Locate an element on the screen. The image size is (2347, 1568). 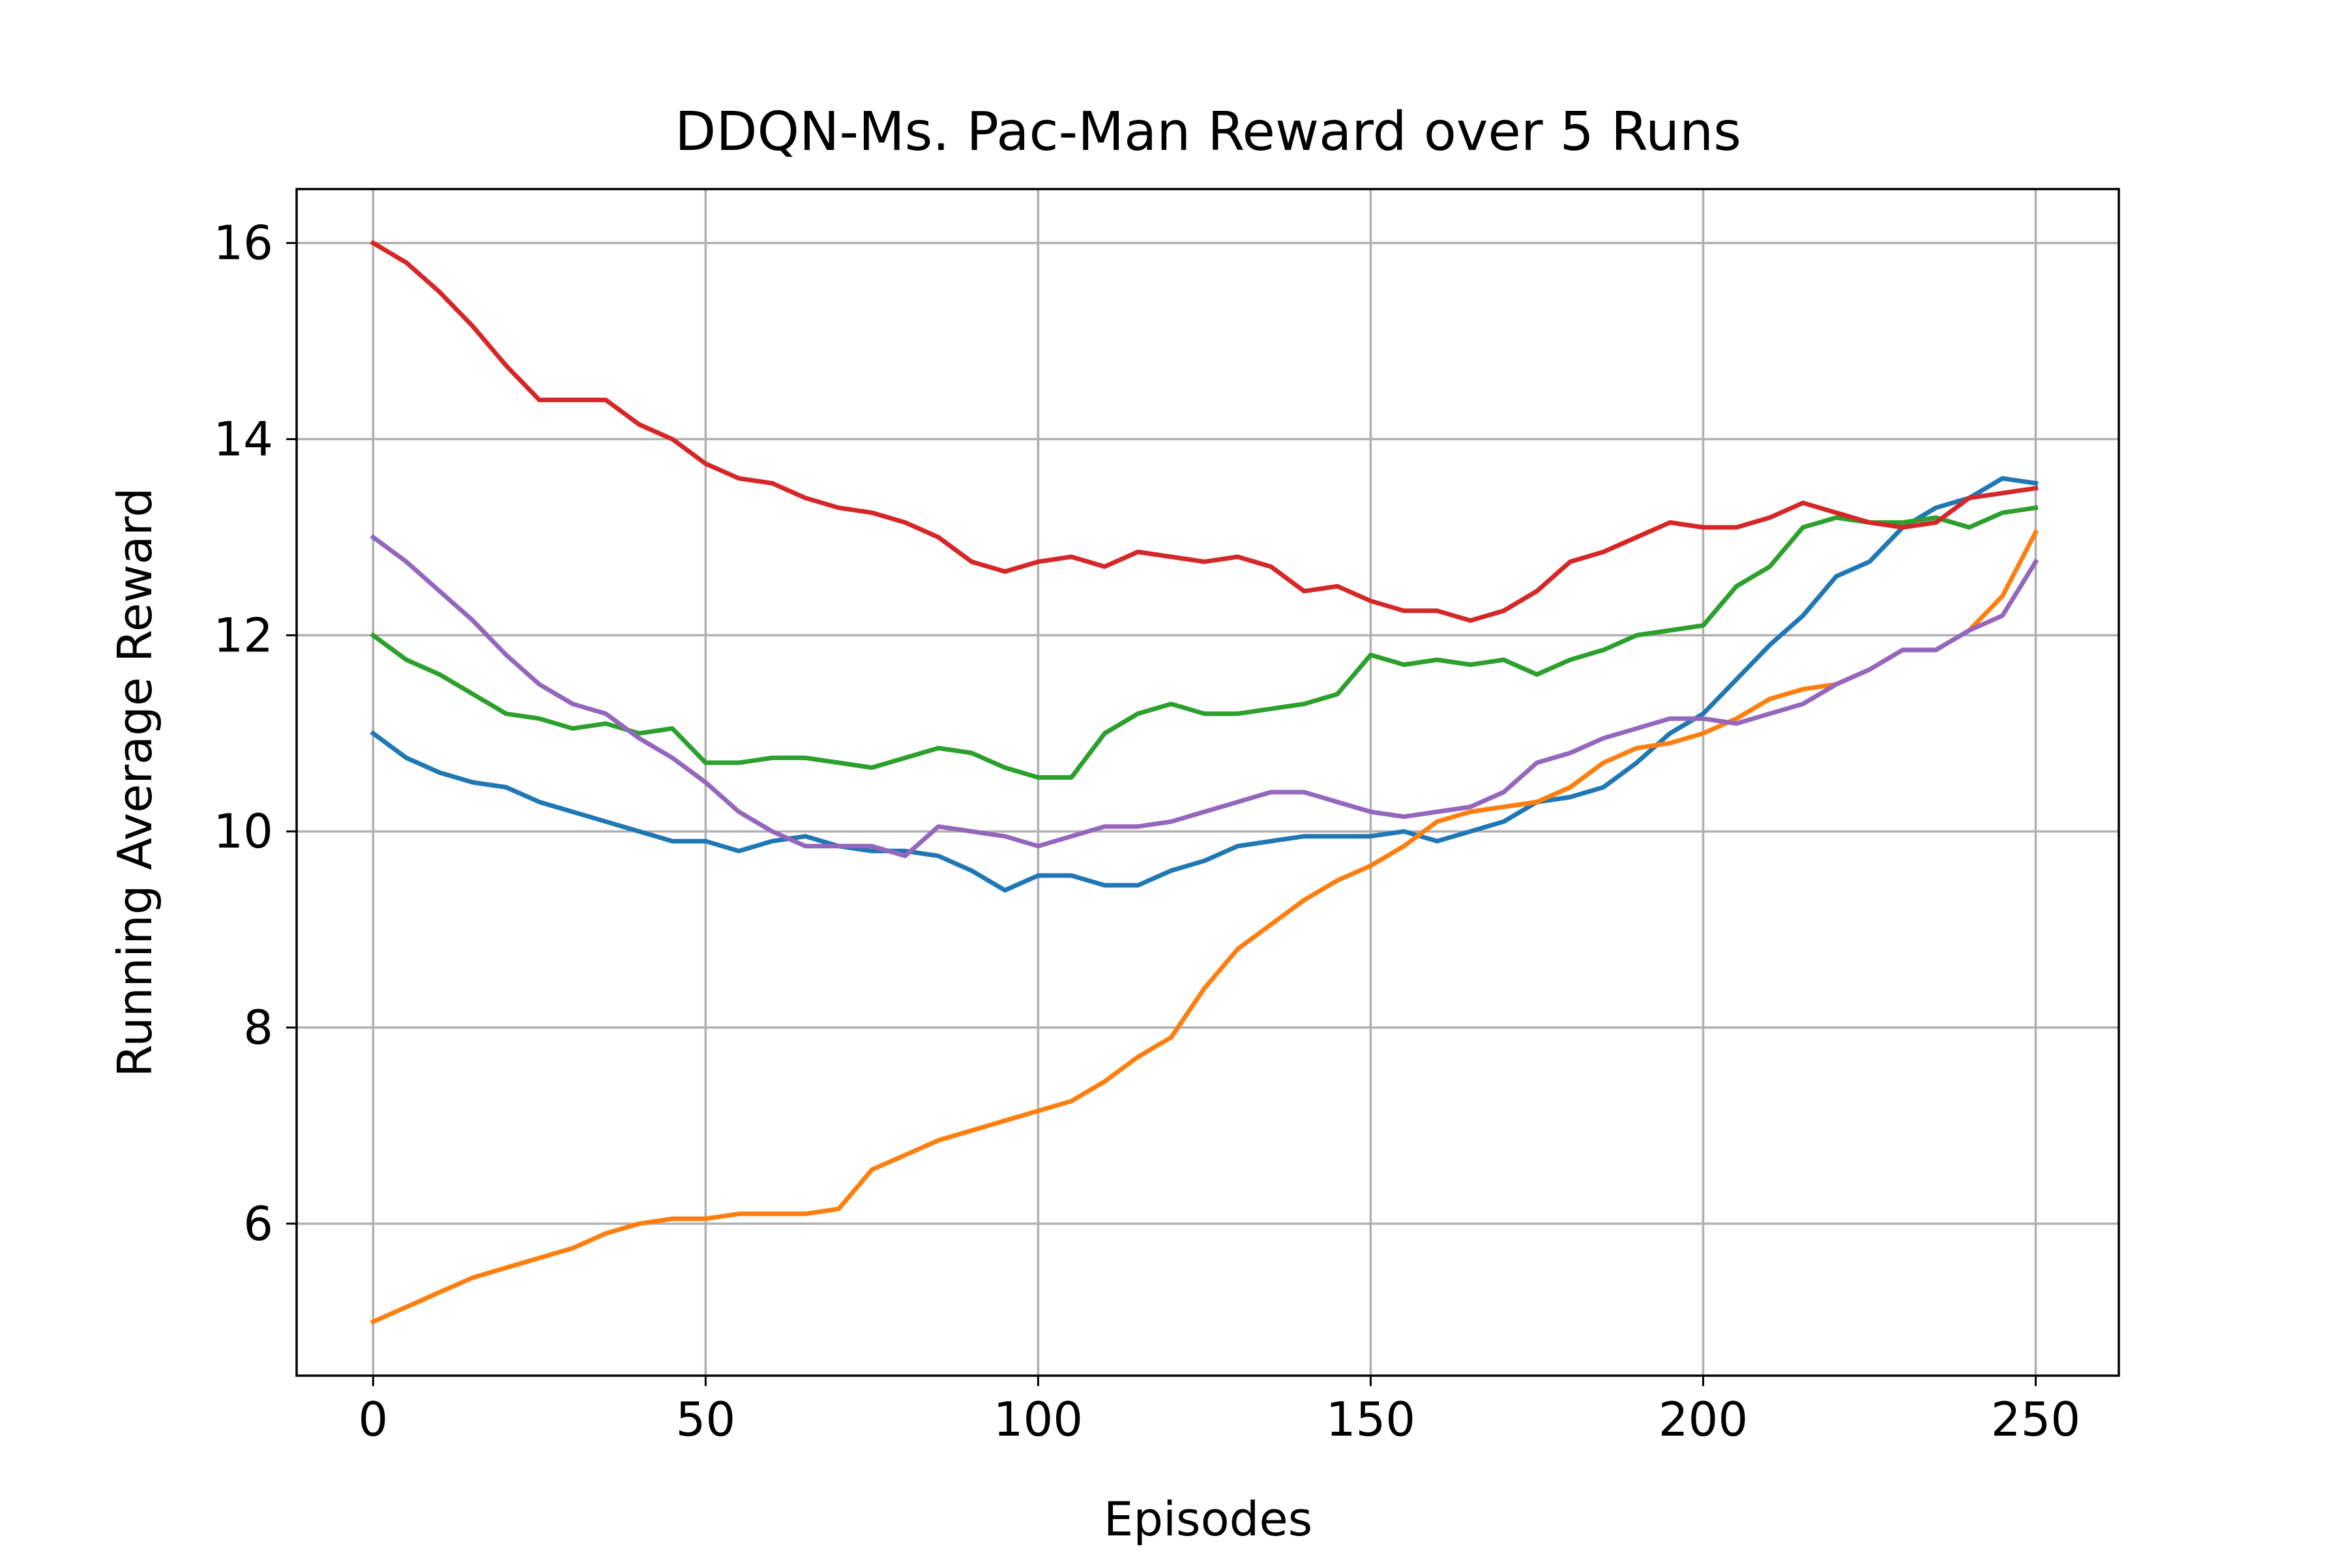
x-tick-label: 250 is located at coordinates (2036, 1420).